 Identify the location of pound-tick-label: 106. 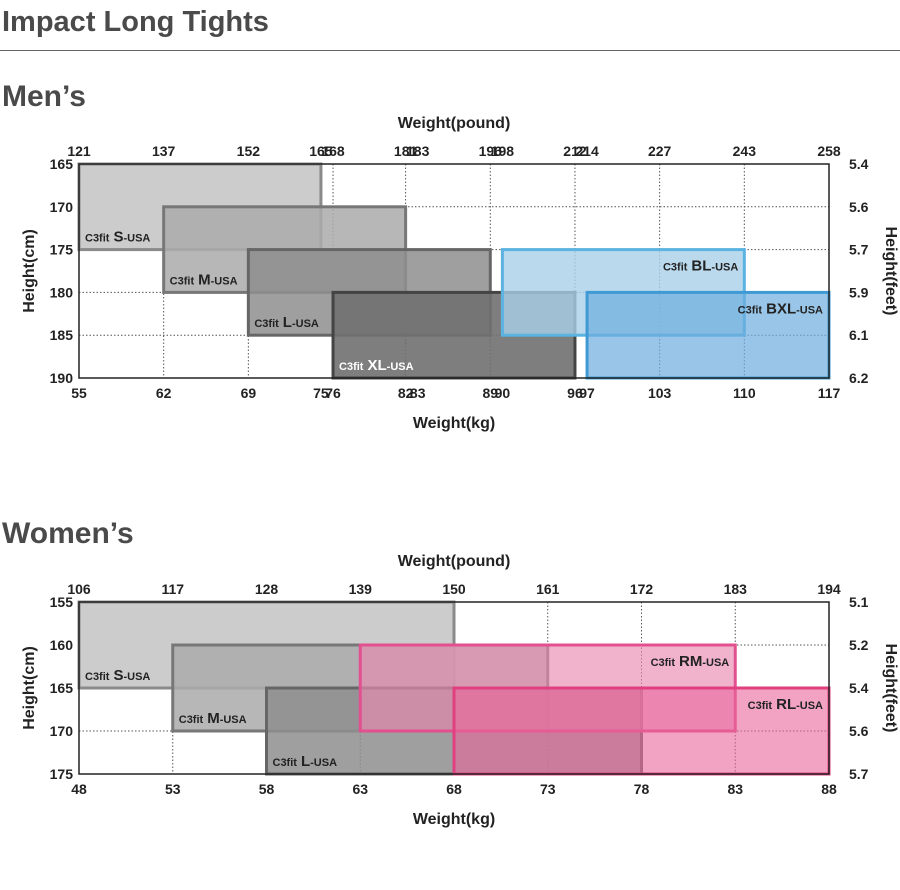
(79, 589).